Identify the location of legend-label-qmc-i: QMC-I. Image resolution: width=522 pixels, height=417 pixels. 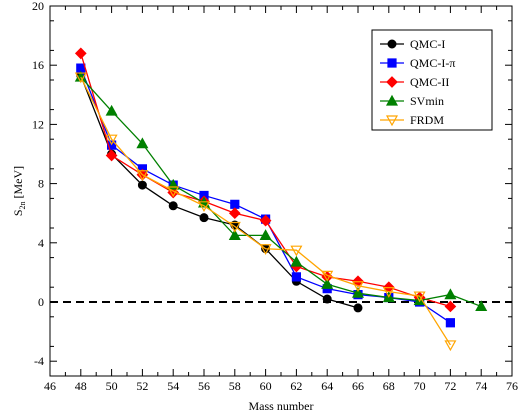
(427, 44).